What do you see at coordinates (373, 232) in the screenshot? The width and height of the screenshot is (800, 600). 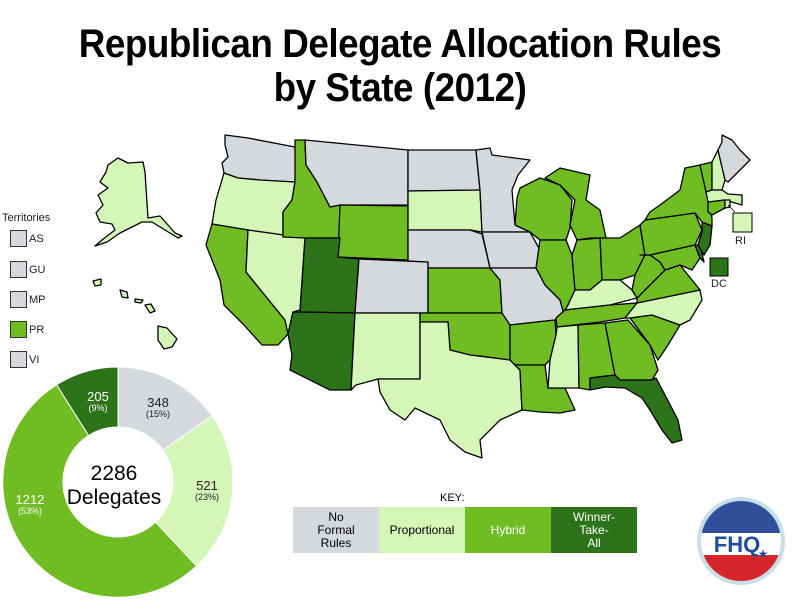 I see `state-wy` at bounding box center [373, 232].